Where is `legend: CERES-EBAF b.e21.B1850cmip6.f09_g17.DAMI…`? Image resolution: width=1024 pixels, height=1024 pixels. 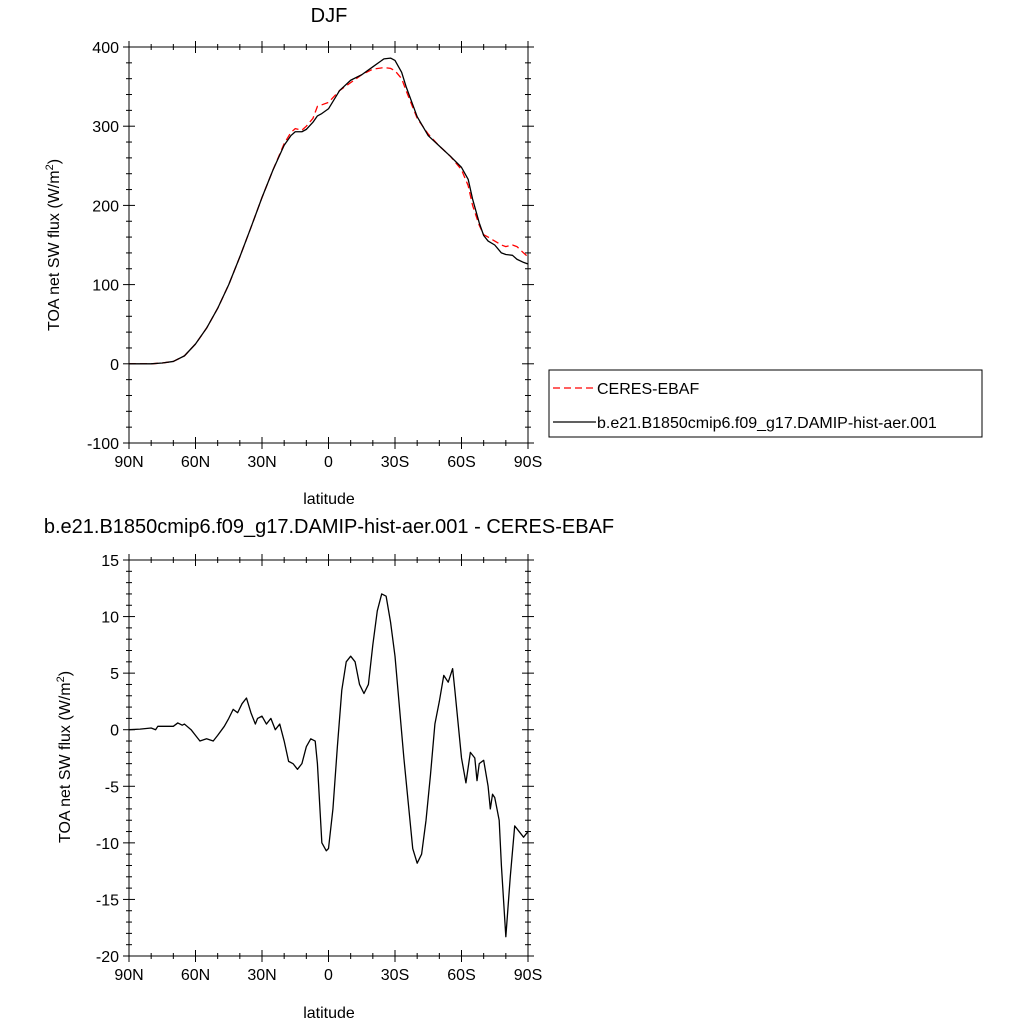
legend: CERES-EBAF b.e21.B1850cmip6.f09_g17.DAMI… is located at coordinates (765, 403).